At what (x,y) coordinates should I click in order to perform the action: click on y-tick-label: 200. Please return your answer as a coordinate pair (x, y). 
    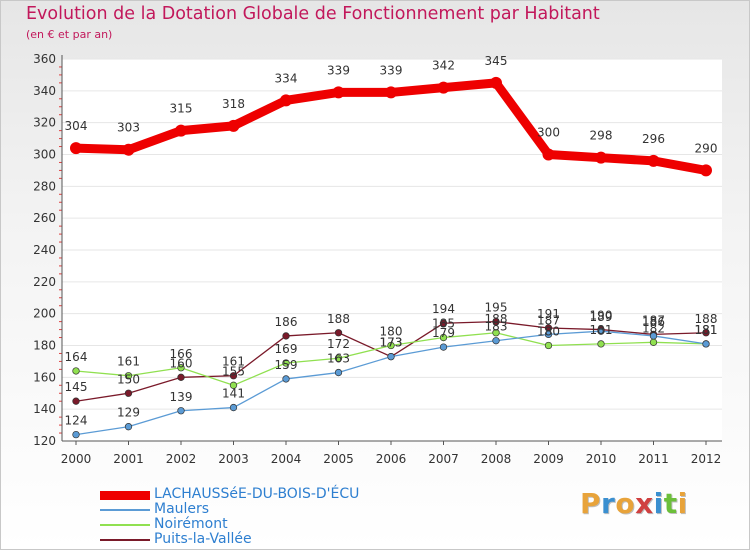
    Looking at the image, I should click on (44, 314).